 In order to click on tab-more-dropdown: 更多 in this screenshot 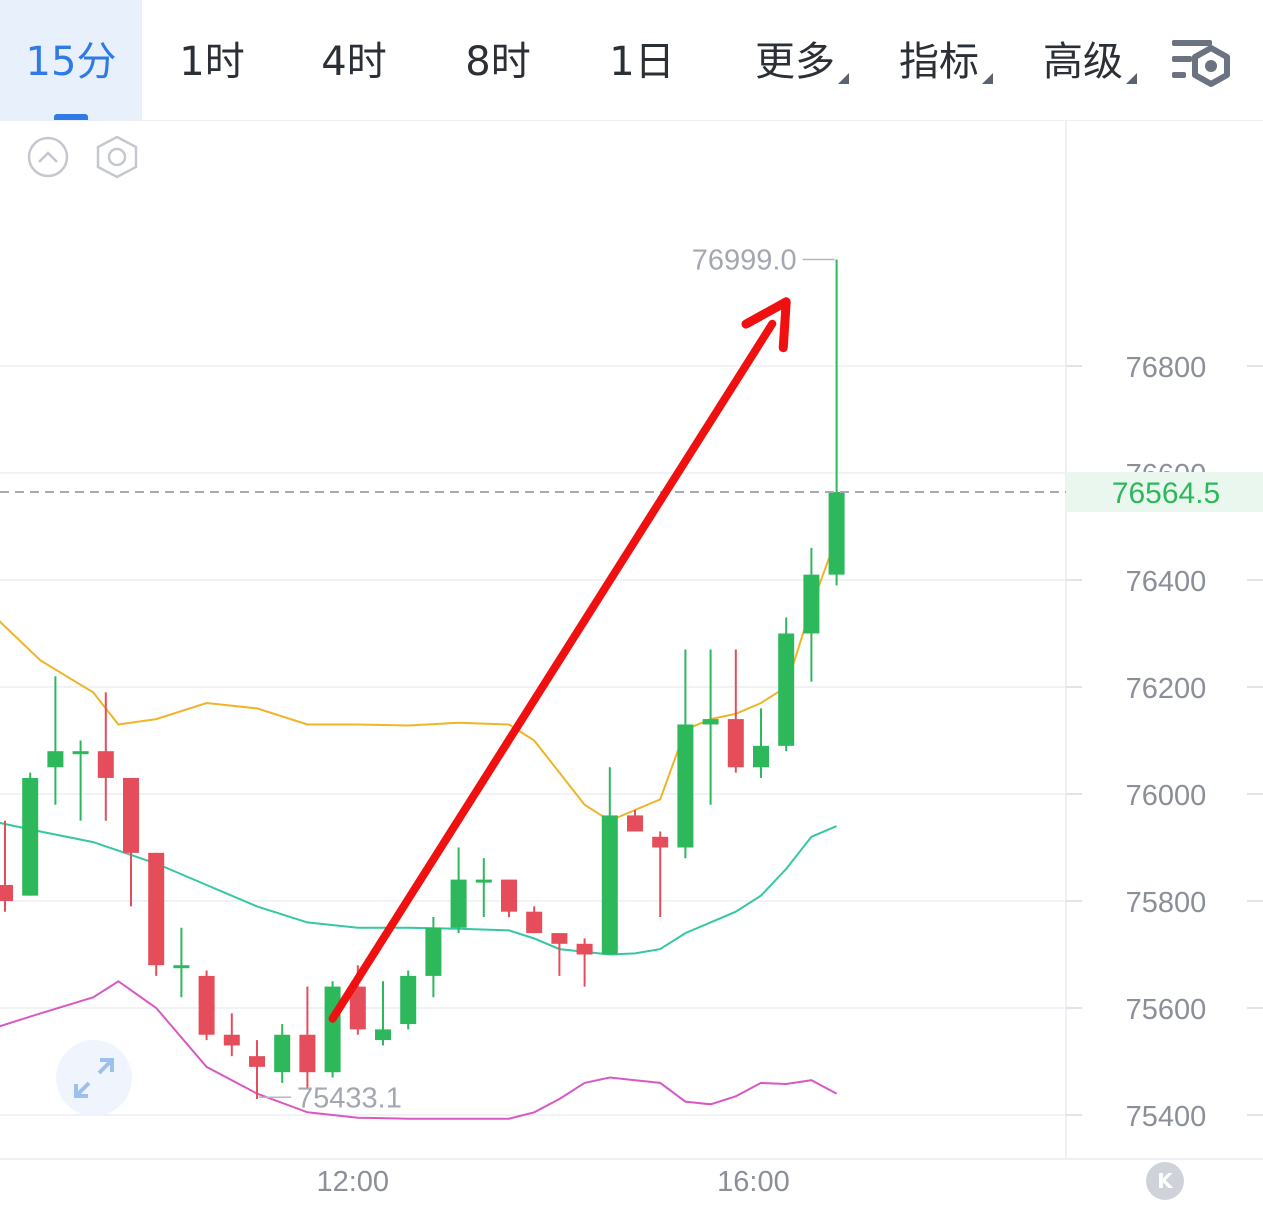, I will do `click(795, 60)`.